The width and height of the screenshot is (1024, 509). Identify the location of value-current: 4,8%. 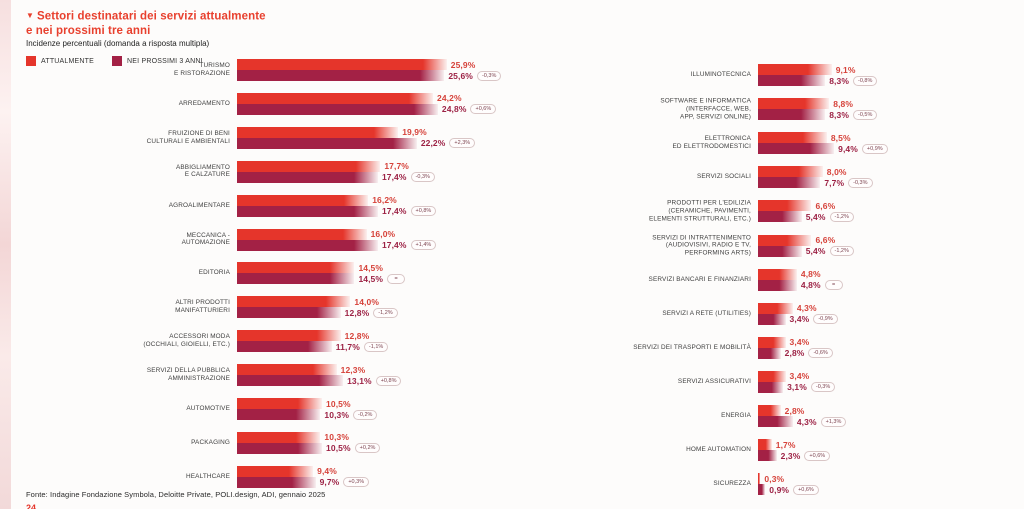
(810, 274).